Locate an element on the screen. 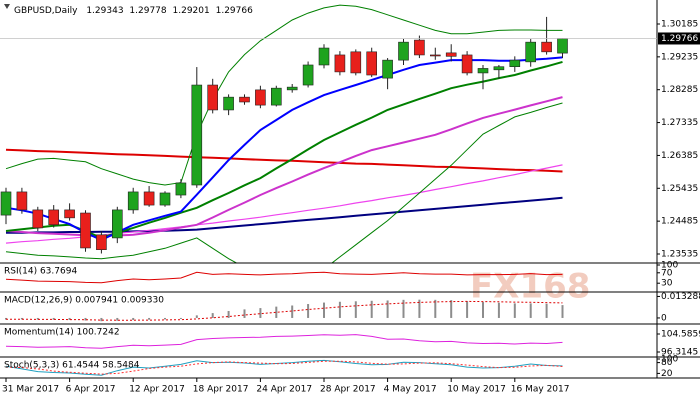 The width and height of the screenshot is (700, 400). x-tick-label: 10 May 2017 is located at coordinates (476, 390).